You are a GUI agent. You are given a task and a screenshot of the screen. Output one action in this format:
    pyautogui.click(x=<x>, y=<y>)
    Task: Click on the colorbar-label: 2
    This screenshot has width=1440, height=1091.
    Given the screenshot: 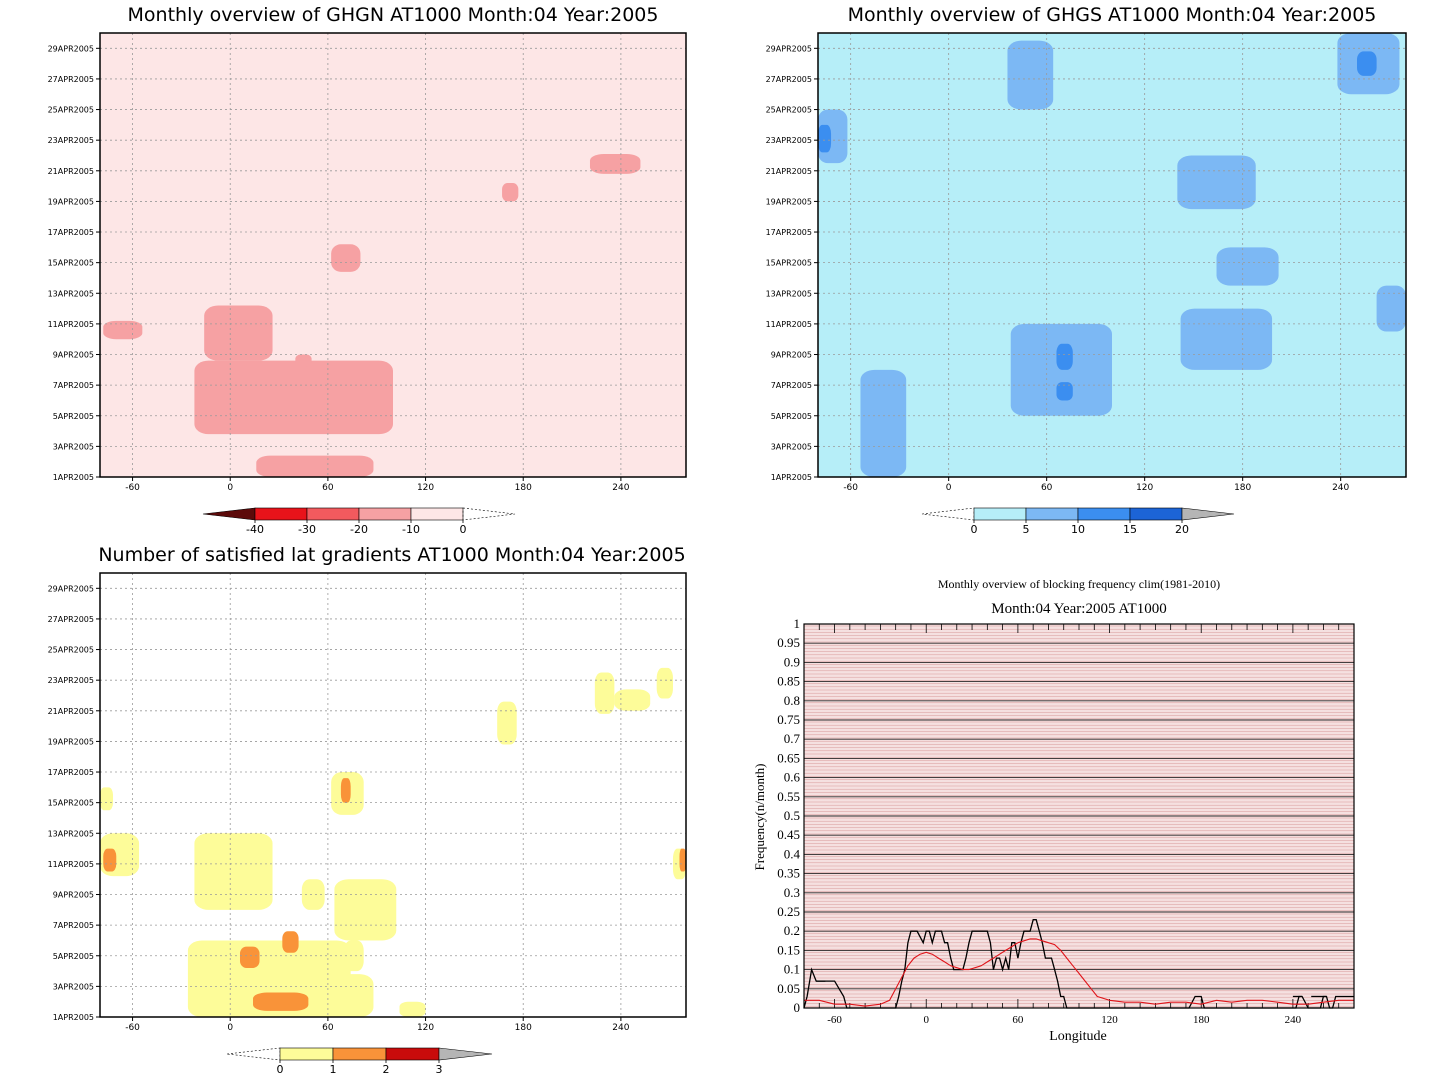 What is the action you would take?
    pyautogui.click(x=386, y=1069)
    